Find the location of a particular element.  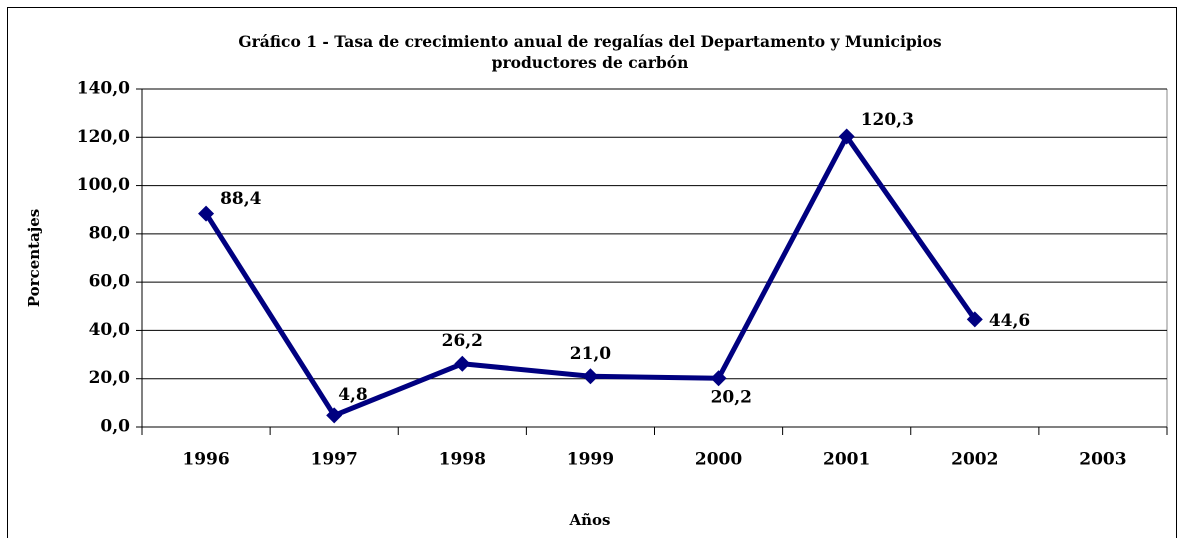

y-tick-label: 60,0 is located at coordinates (110, 282).